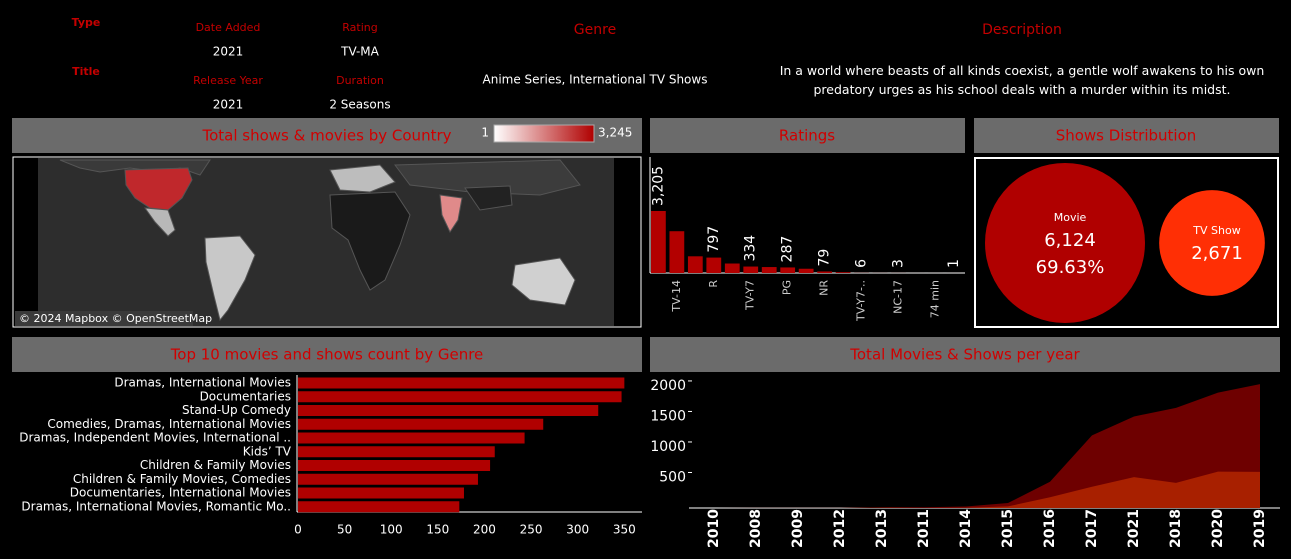 The image size is (1291, 559). Describe the element at coordinates (595, 30) in the screenshot. I see `genre-label: Genre` at that location.